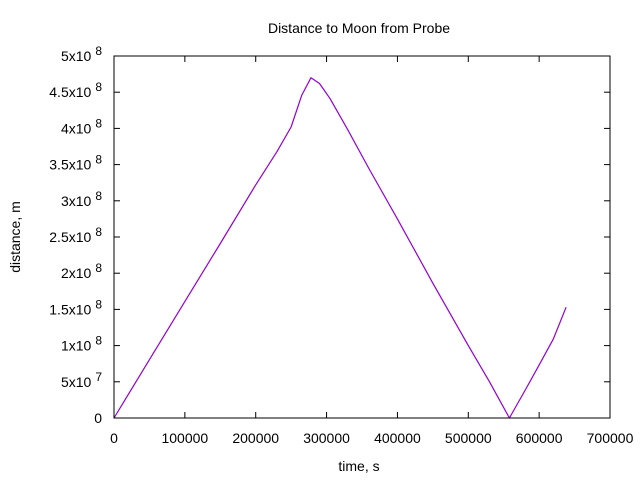 This screenshot has height=485, width=640. What do you see at coordinates (255, 438) in the screenshot?
I see `xtick-label: 200000` at bounding box center [255, 438].